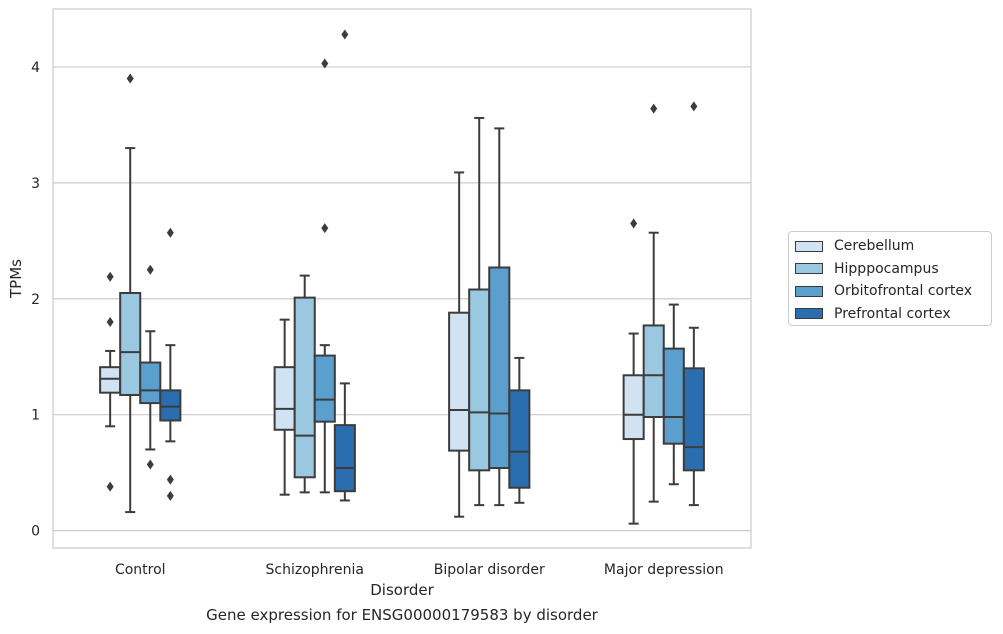 Image resolution: width=1003 pixels, height=634 pixels. Describe the element at coordinates (489, 570) in the screenshot. I see `x-tick-label: Bipolar disorder` at that location.